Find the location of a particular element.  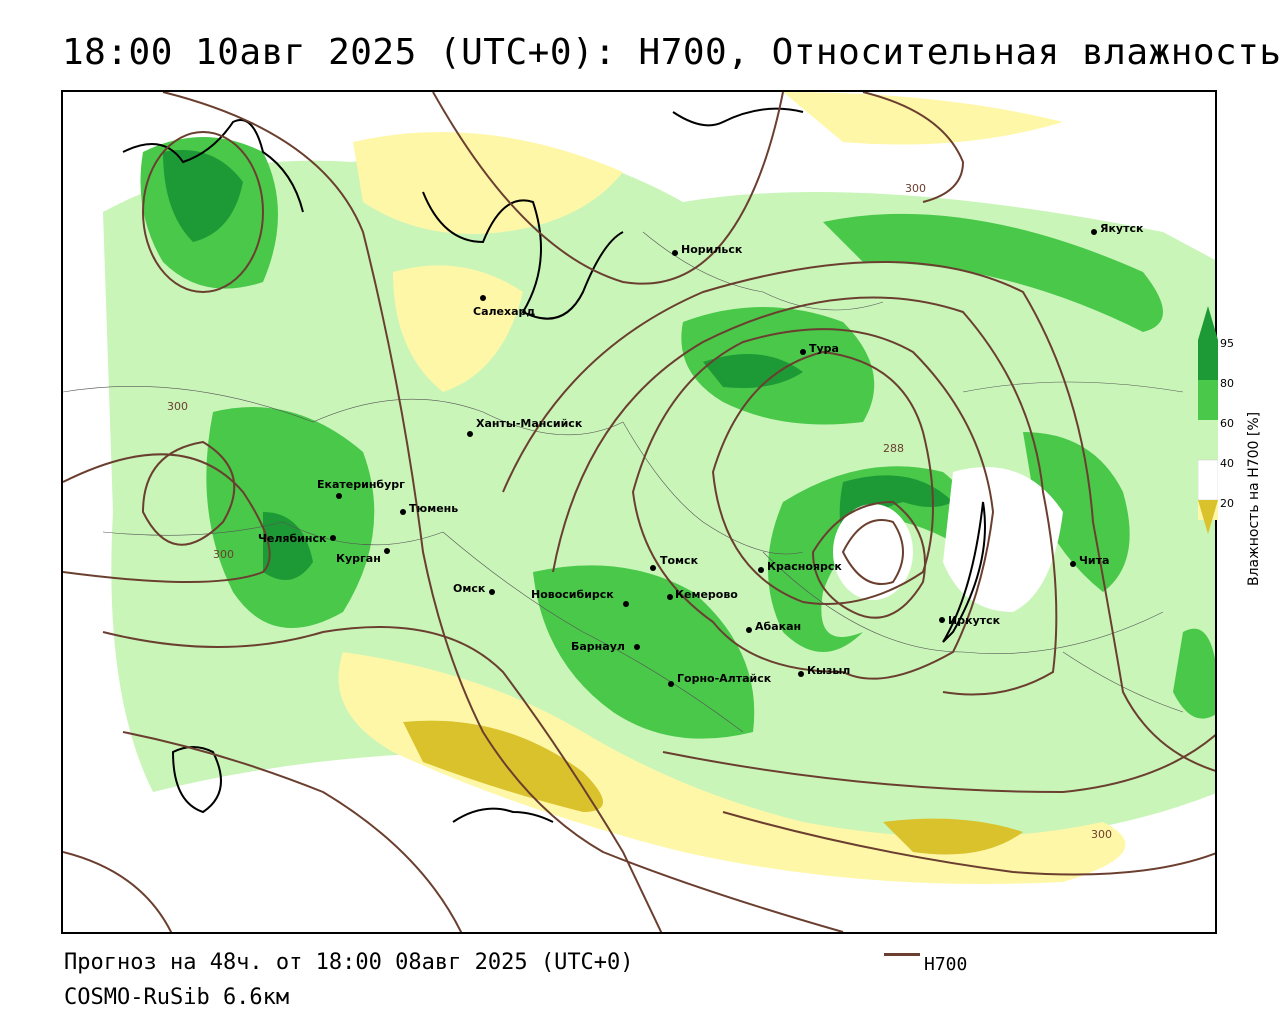

city-yekaterinburg: Екатеринбург is located at coordinates (361, 488).